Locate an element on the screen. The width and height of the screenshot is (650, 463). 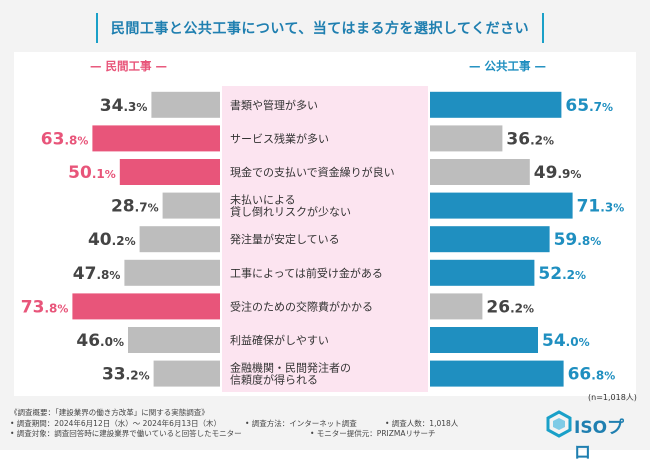
left-value-4: 40.2% is located at coordinates (112, 240).